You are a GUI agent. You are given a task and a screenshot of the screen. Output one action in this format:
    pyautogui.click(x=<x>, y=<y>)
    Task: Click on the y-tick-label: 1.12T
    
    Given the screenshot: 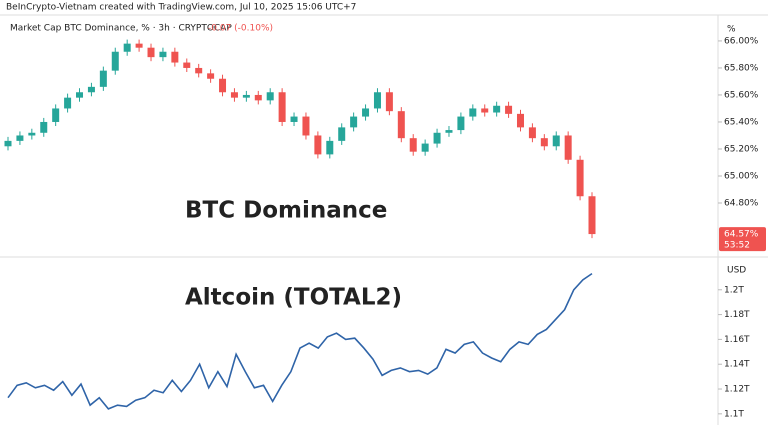 What is the action you would take?
    pyautogui.click(x=737, y=390)
    